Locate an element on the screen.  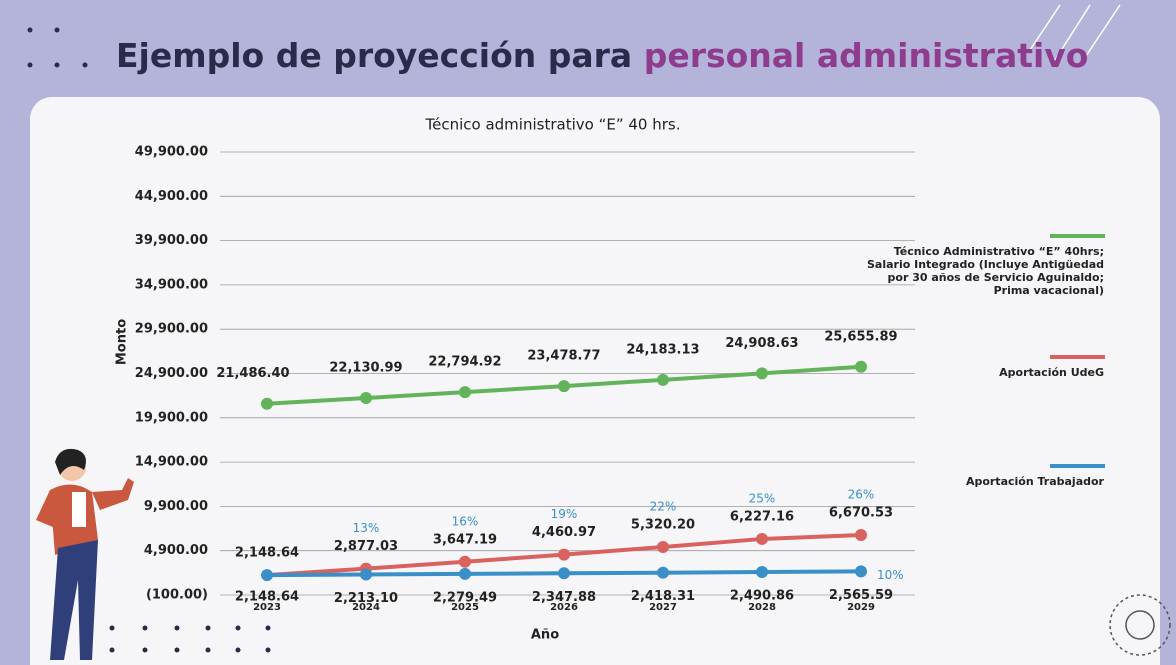
percent-label: 19% is located at coordinates (564, 514).